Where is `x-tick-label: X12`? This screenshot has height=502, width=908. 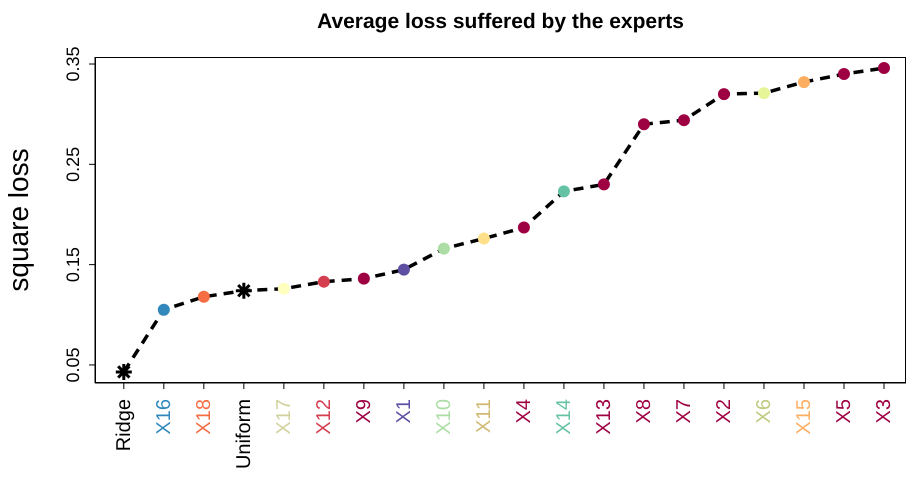
x-tick-label: X12 is located at coordinates (323, 417).